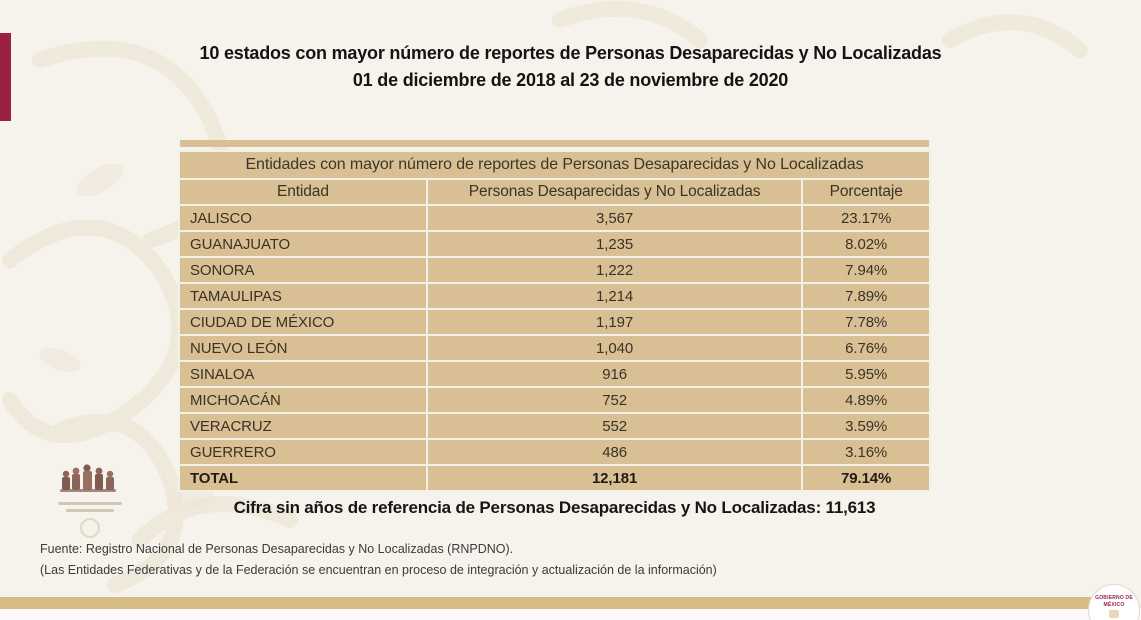 The width and height of the screenshot is (1141, 620). What do you see at coordinates (303, 478) in the screenshot?
I see `entity-cell: TOTAL` at bounding box center [303, 478].